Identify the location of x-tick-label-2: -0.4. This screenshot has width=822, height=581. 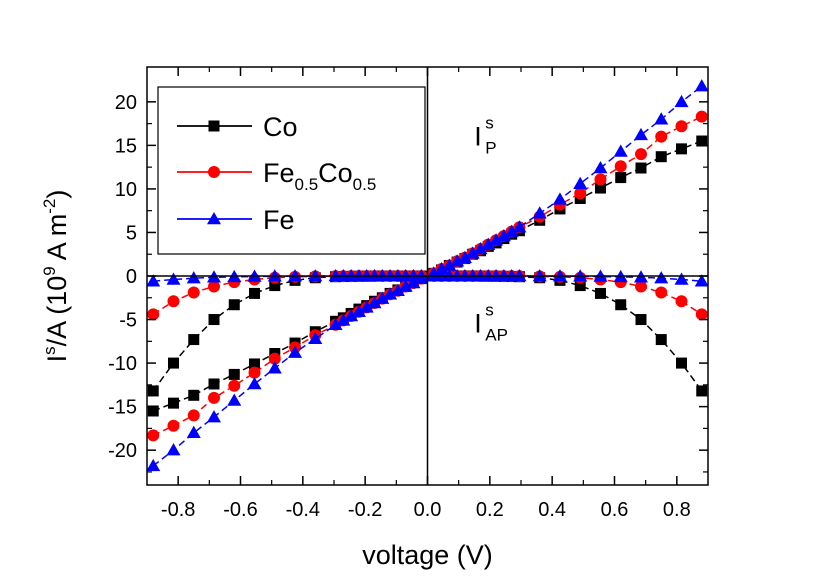
(303, 510).